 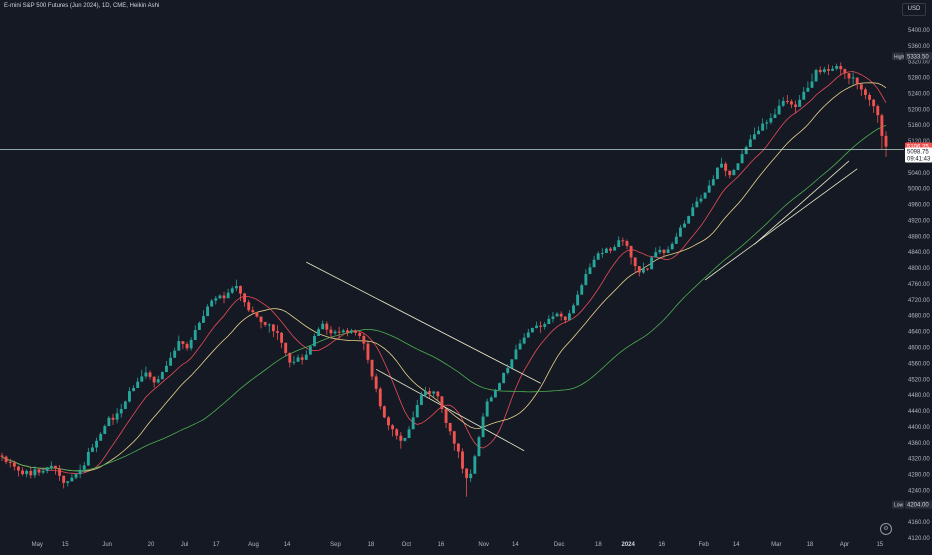 What do you see at coordinates (440, 545) in the screenshot?
I see `x-tick-label: 16` at bounding box center [440, 545].